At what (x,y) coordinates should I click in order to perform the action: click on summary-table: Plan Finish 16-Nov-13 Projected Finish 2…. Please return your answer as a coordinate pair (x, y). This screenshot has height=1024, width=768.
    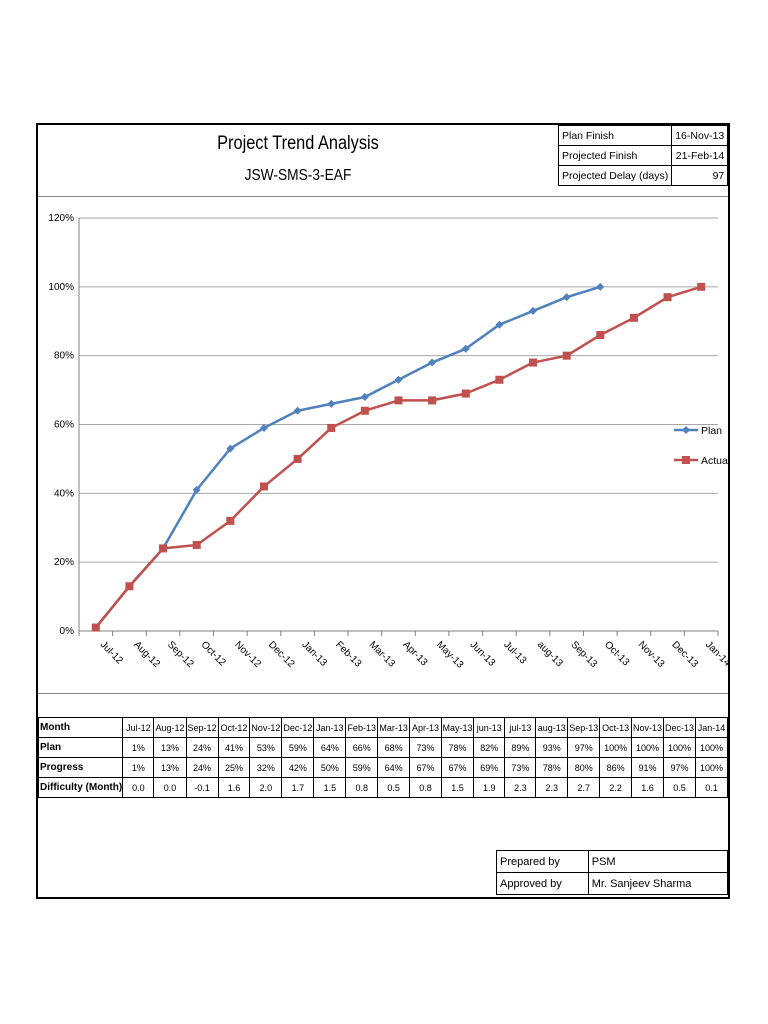
    Looking at the image, I should click on (643, 155).